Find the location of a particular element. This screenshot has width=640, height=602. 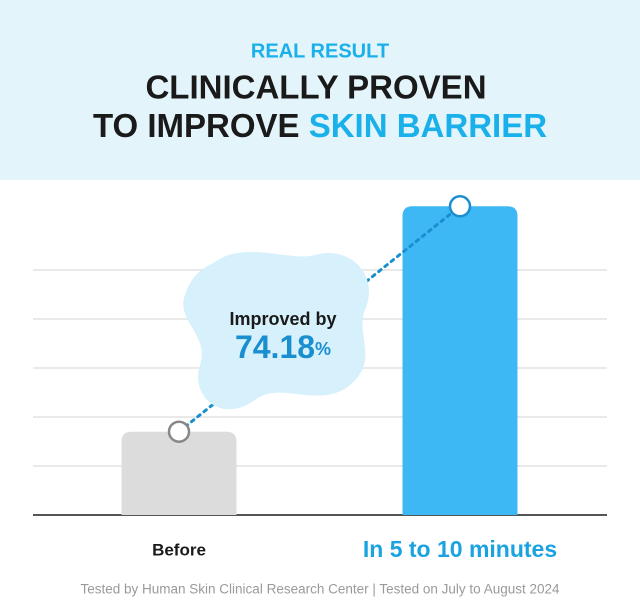

title-text: TO IMPROVE is located at coordinates (201, 125).